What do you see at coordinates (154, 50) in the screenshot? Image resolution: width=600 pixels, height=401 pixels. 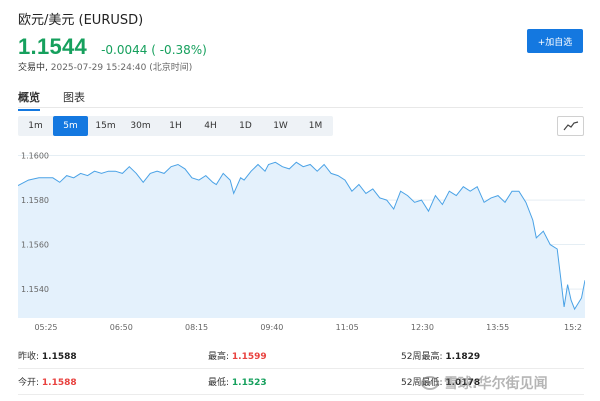 I see `price-change: -0.0044 ( -0.38%)` at bounding box center [154, 50].